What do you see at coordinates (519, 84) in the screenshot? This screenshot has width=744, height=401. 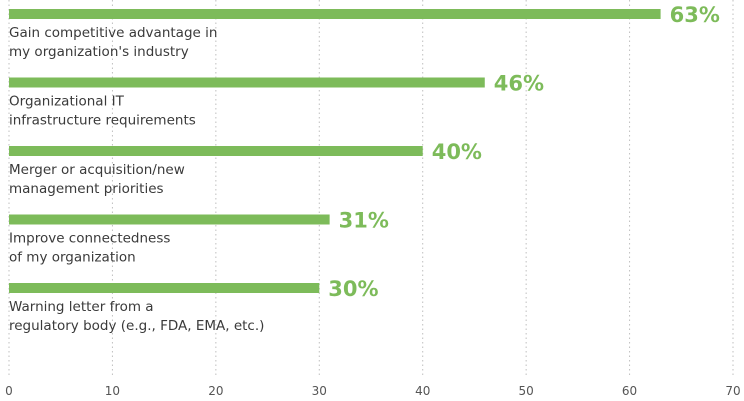 I see `value-label: 46%` at bounding box center [519, 84].